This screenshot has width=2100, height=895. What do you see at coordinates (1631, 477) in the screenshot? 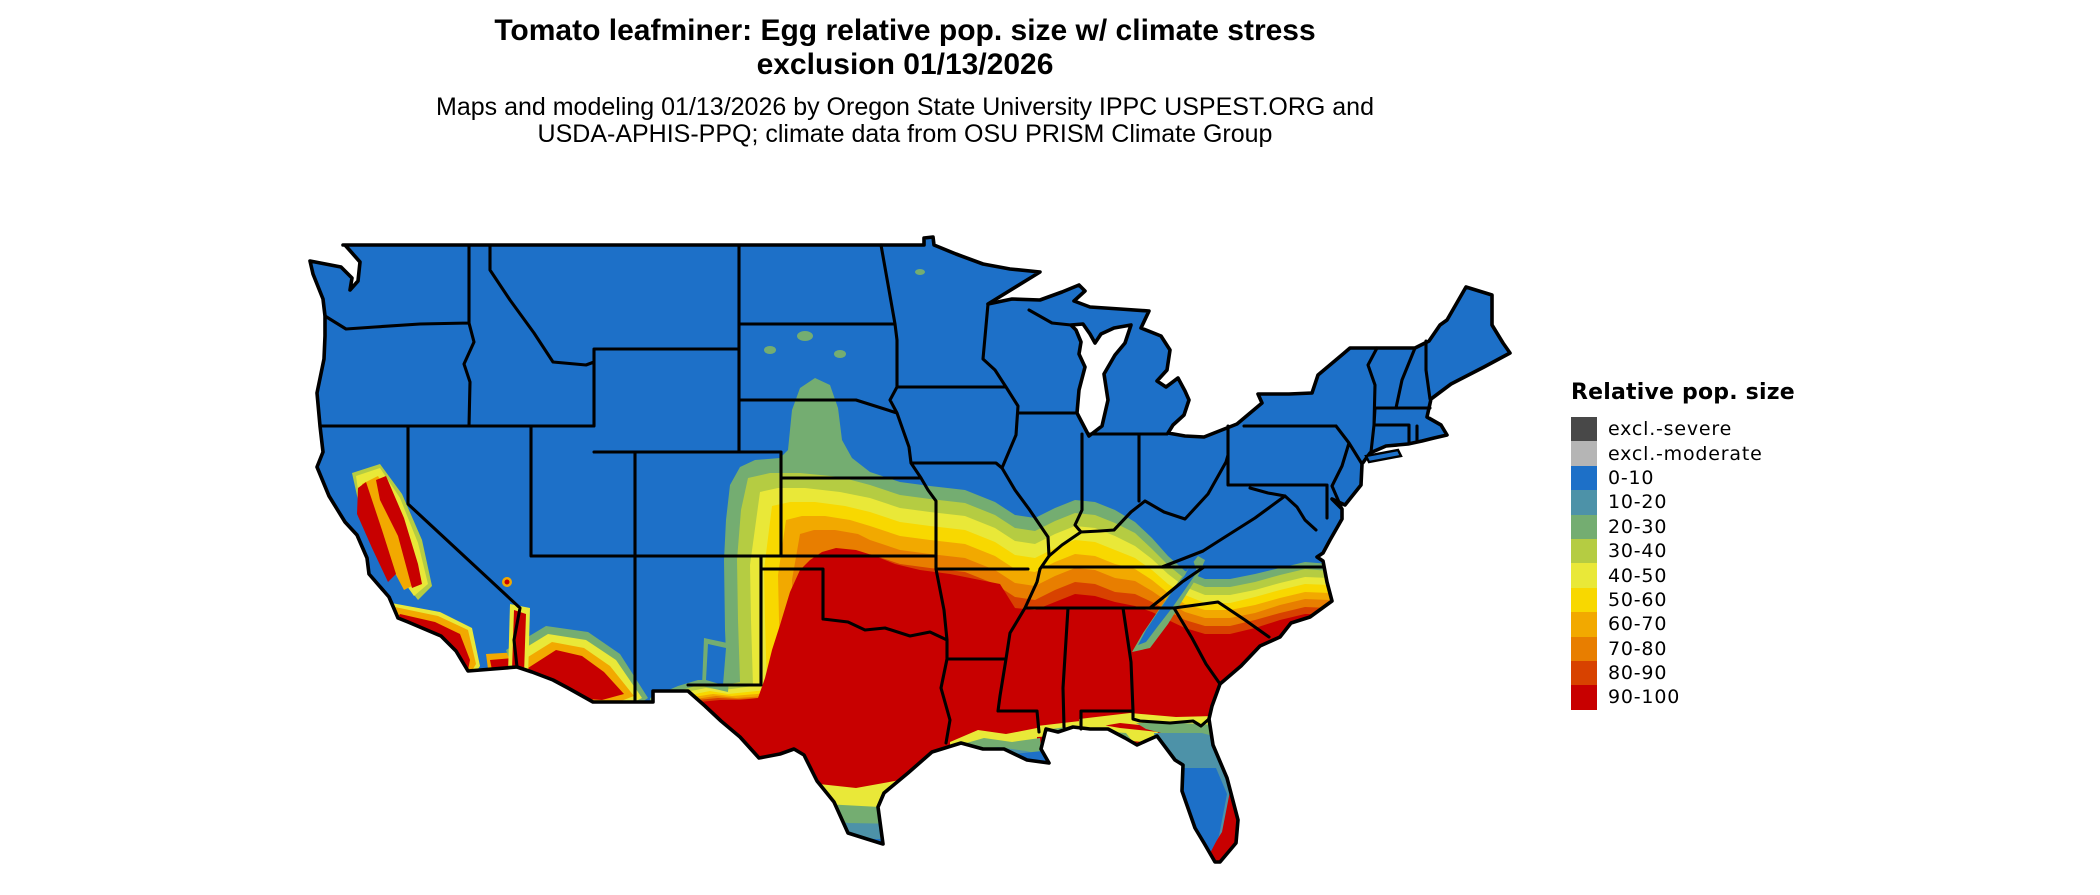
I see `legend-label: 0-10` at bounding box center [1631, 477].